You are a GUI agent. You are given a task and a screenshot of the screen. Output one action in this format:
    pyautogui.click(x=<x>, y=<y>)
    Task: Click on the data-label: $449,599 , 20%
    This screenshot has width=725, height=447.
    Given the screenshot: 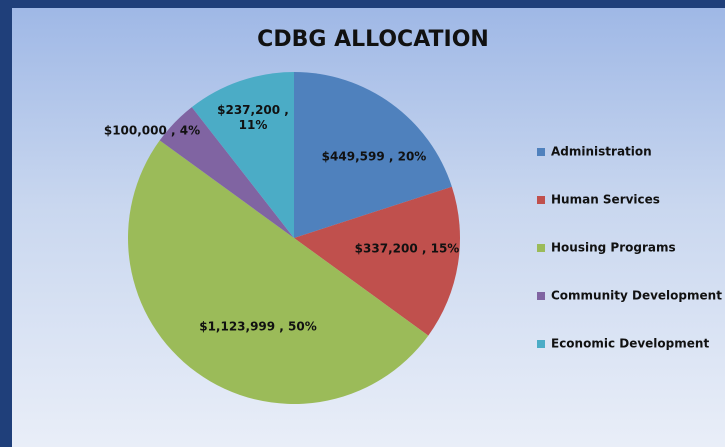 What is the action you would take?
    pyautogui.click(x=374, y=156)
    